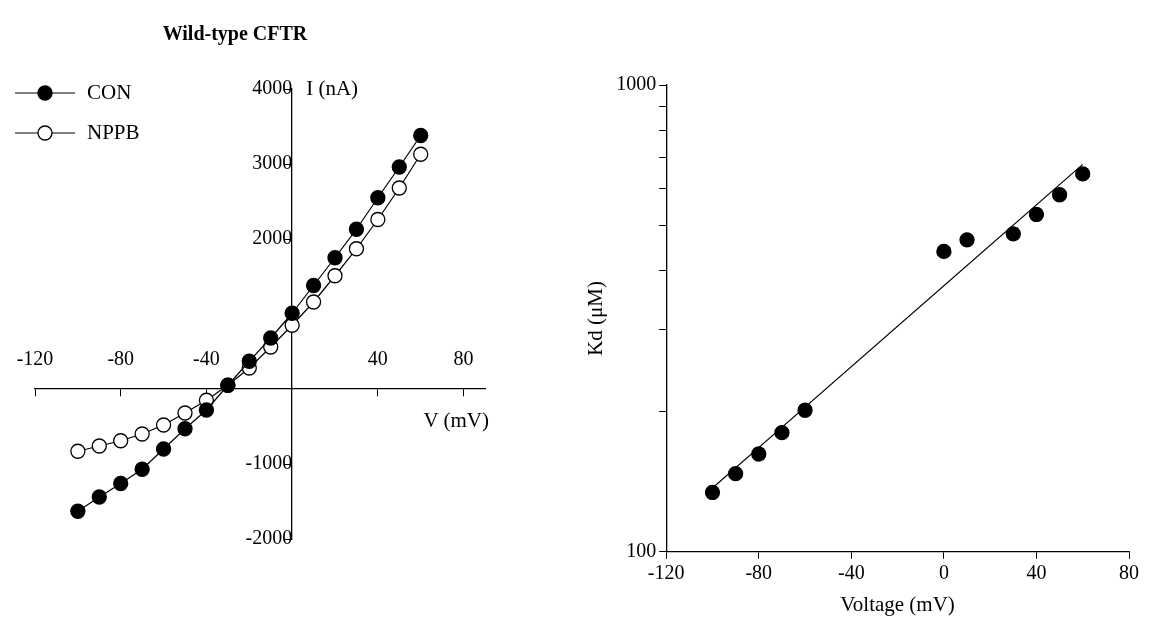 This screenshot has height=632, width=1151. I want to click on y-axis-title: I (nA), so click(332, 87).